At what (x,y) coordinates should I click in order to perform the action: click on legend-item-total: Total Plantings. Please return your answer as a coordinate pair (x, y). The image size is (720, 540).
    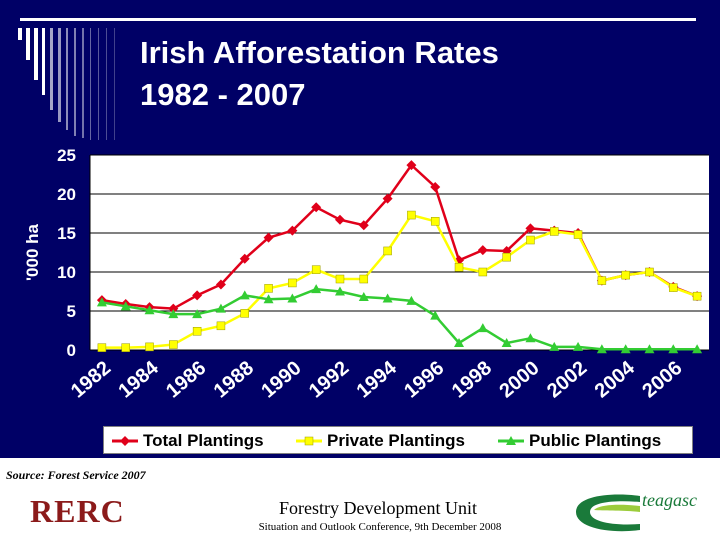
    Looking at the image, I should click on (188, 441).